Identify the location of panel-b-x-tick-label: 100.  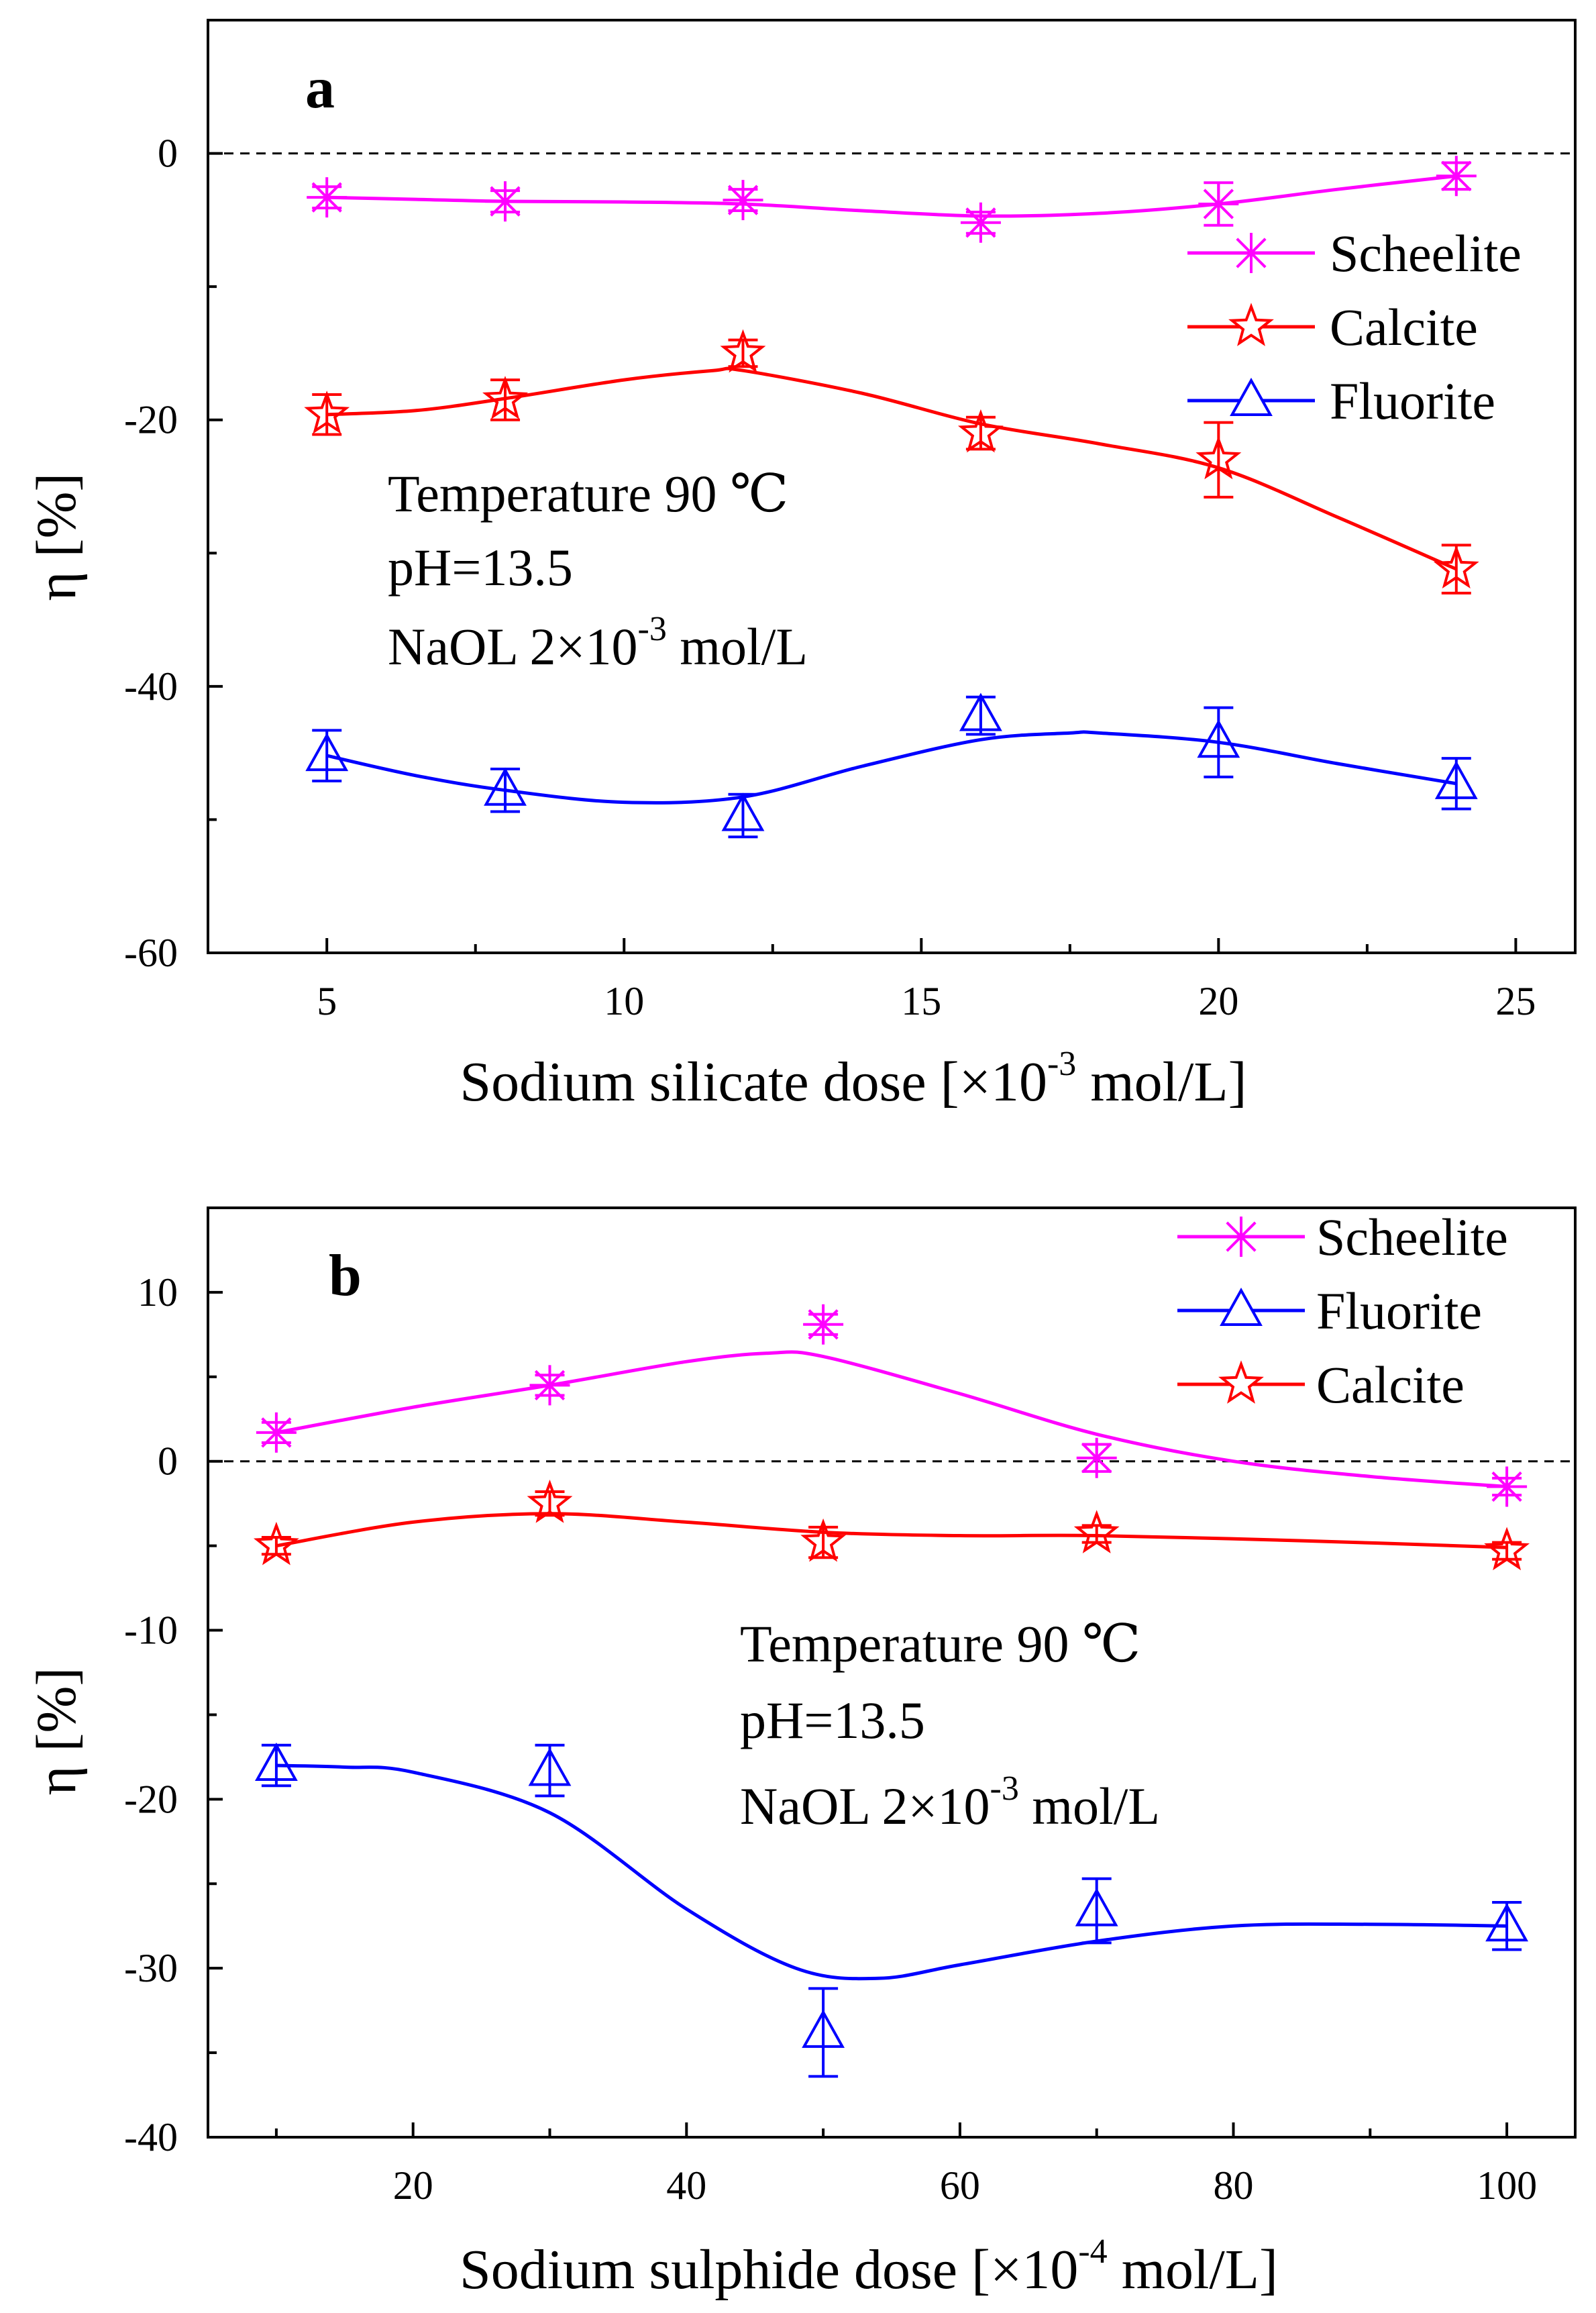
(1507, 2185).